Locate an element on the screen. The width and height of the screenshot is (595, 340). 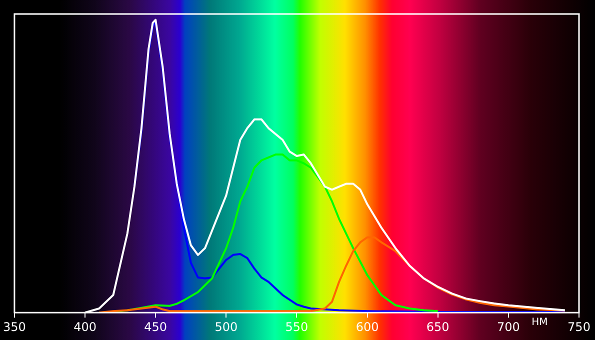
x-tick-label: 650 is located at coordinates (438, 327).